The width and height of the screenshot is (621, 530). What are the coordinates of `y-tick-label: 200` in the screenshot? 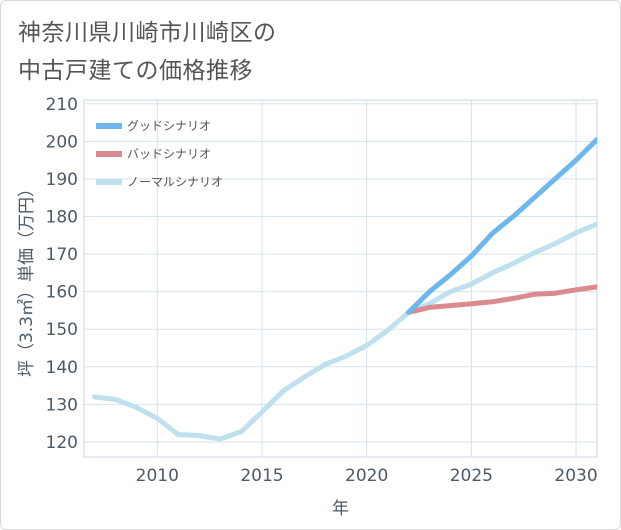 It's located at (62, 142).